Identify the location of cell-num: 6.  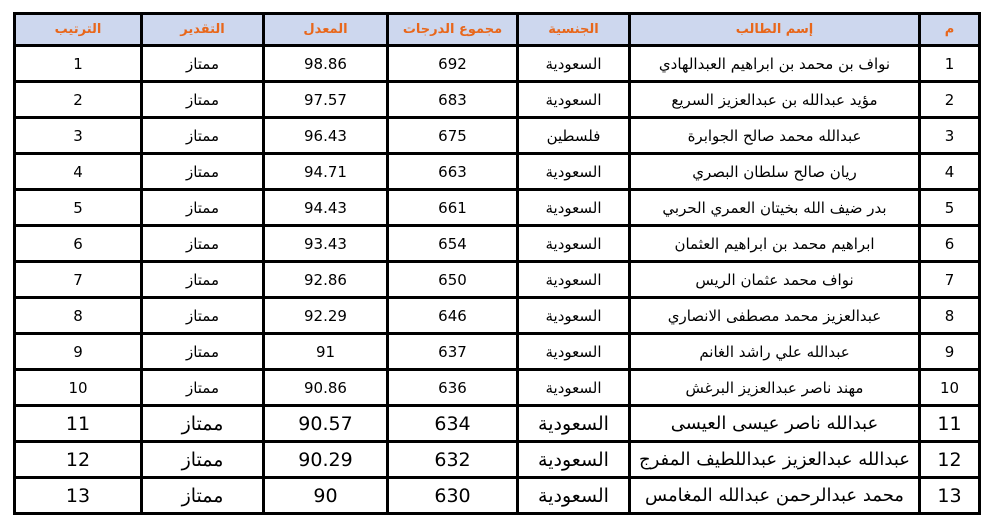
(949, 243).